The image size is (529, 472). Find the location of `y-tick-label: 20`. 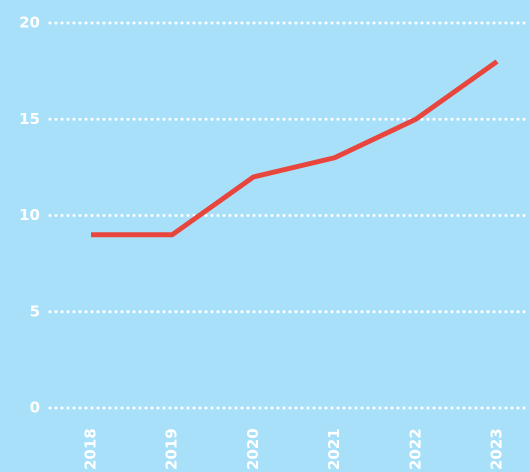

y-tick-label: 20 is located at coordinates (29, 23).